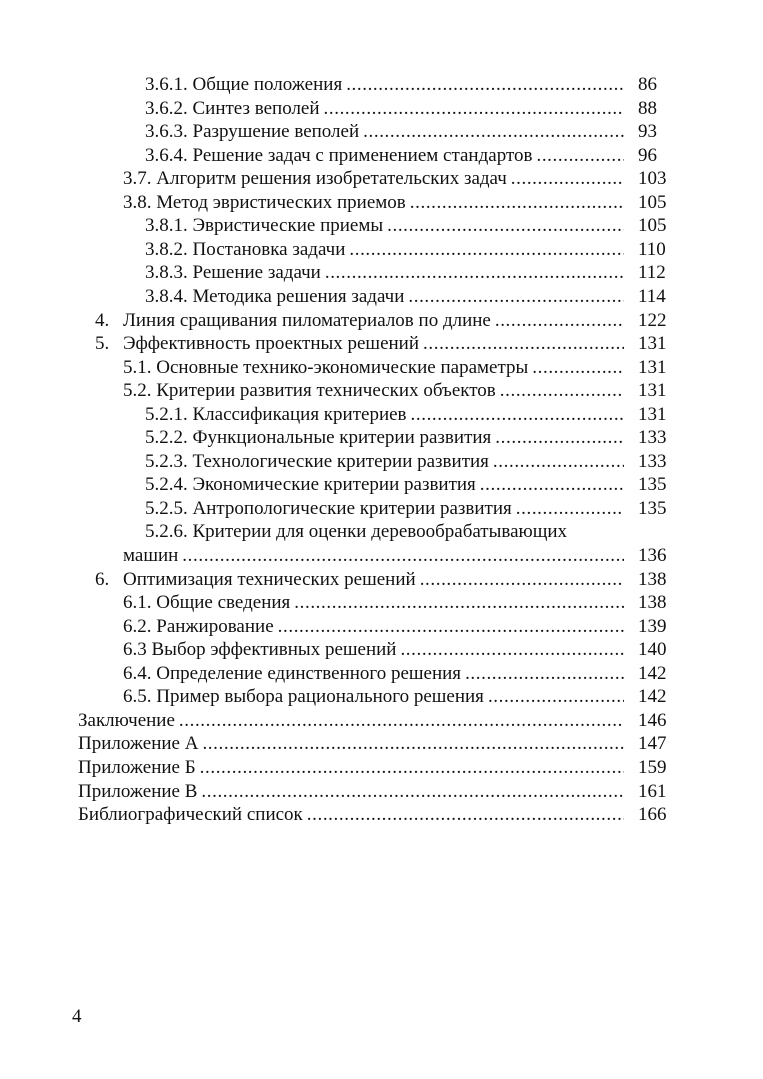 The height and width of the screenshot is (1079, 763). I want to click on toc-entry-page: 166, so click(652, 815).